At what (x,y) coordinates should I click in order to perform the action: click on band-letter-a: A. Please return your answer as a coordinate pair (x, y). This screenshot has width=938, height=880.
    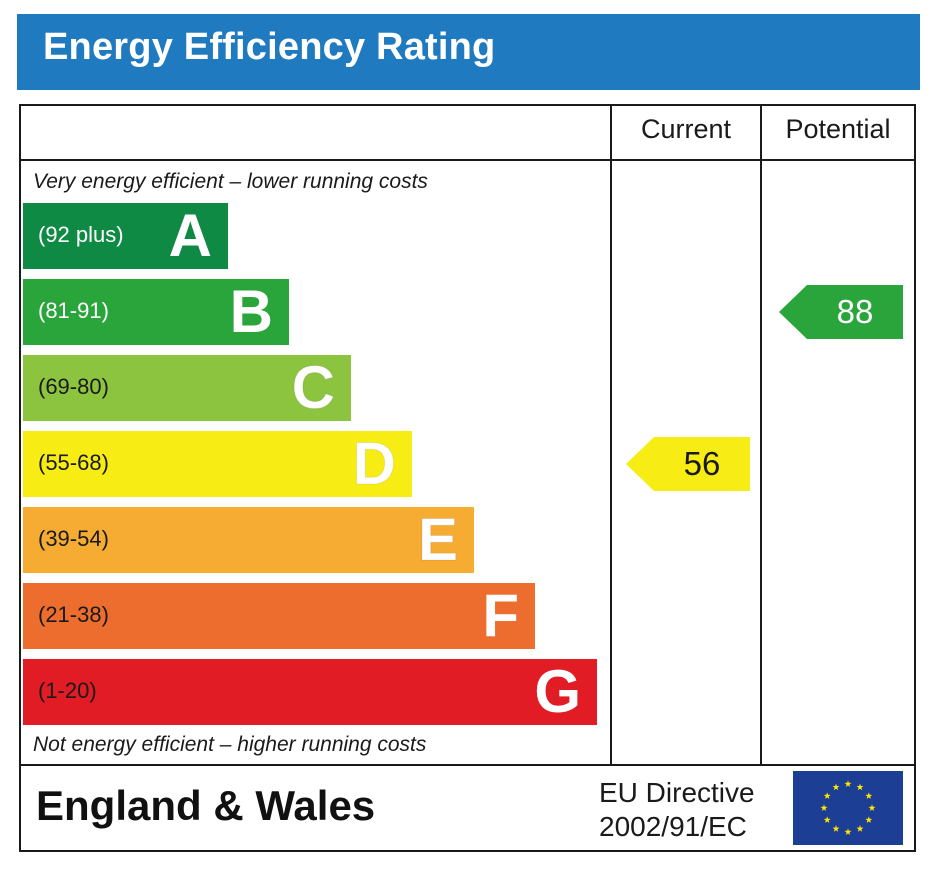
    Looking at the image, I should click on (190, 235).